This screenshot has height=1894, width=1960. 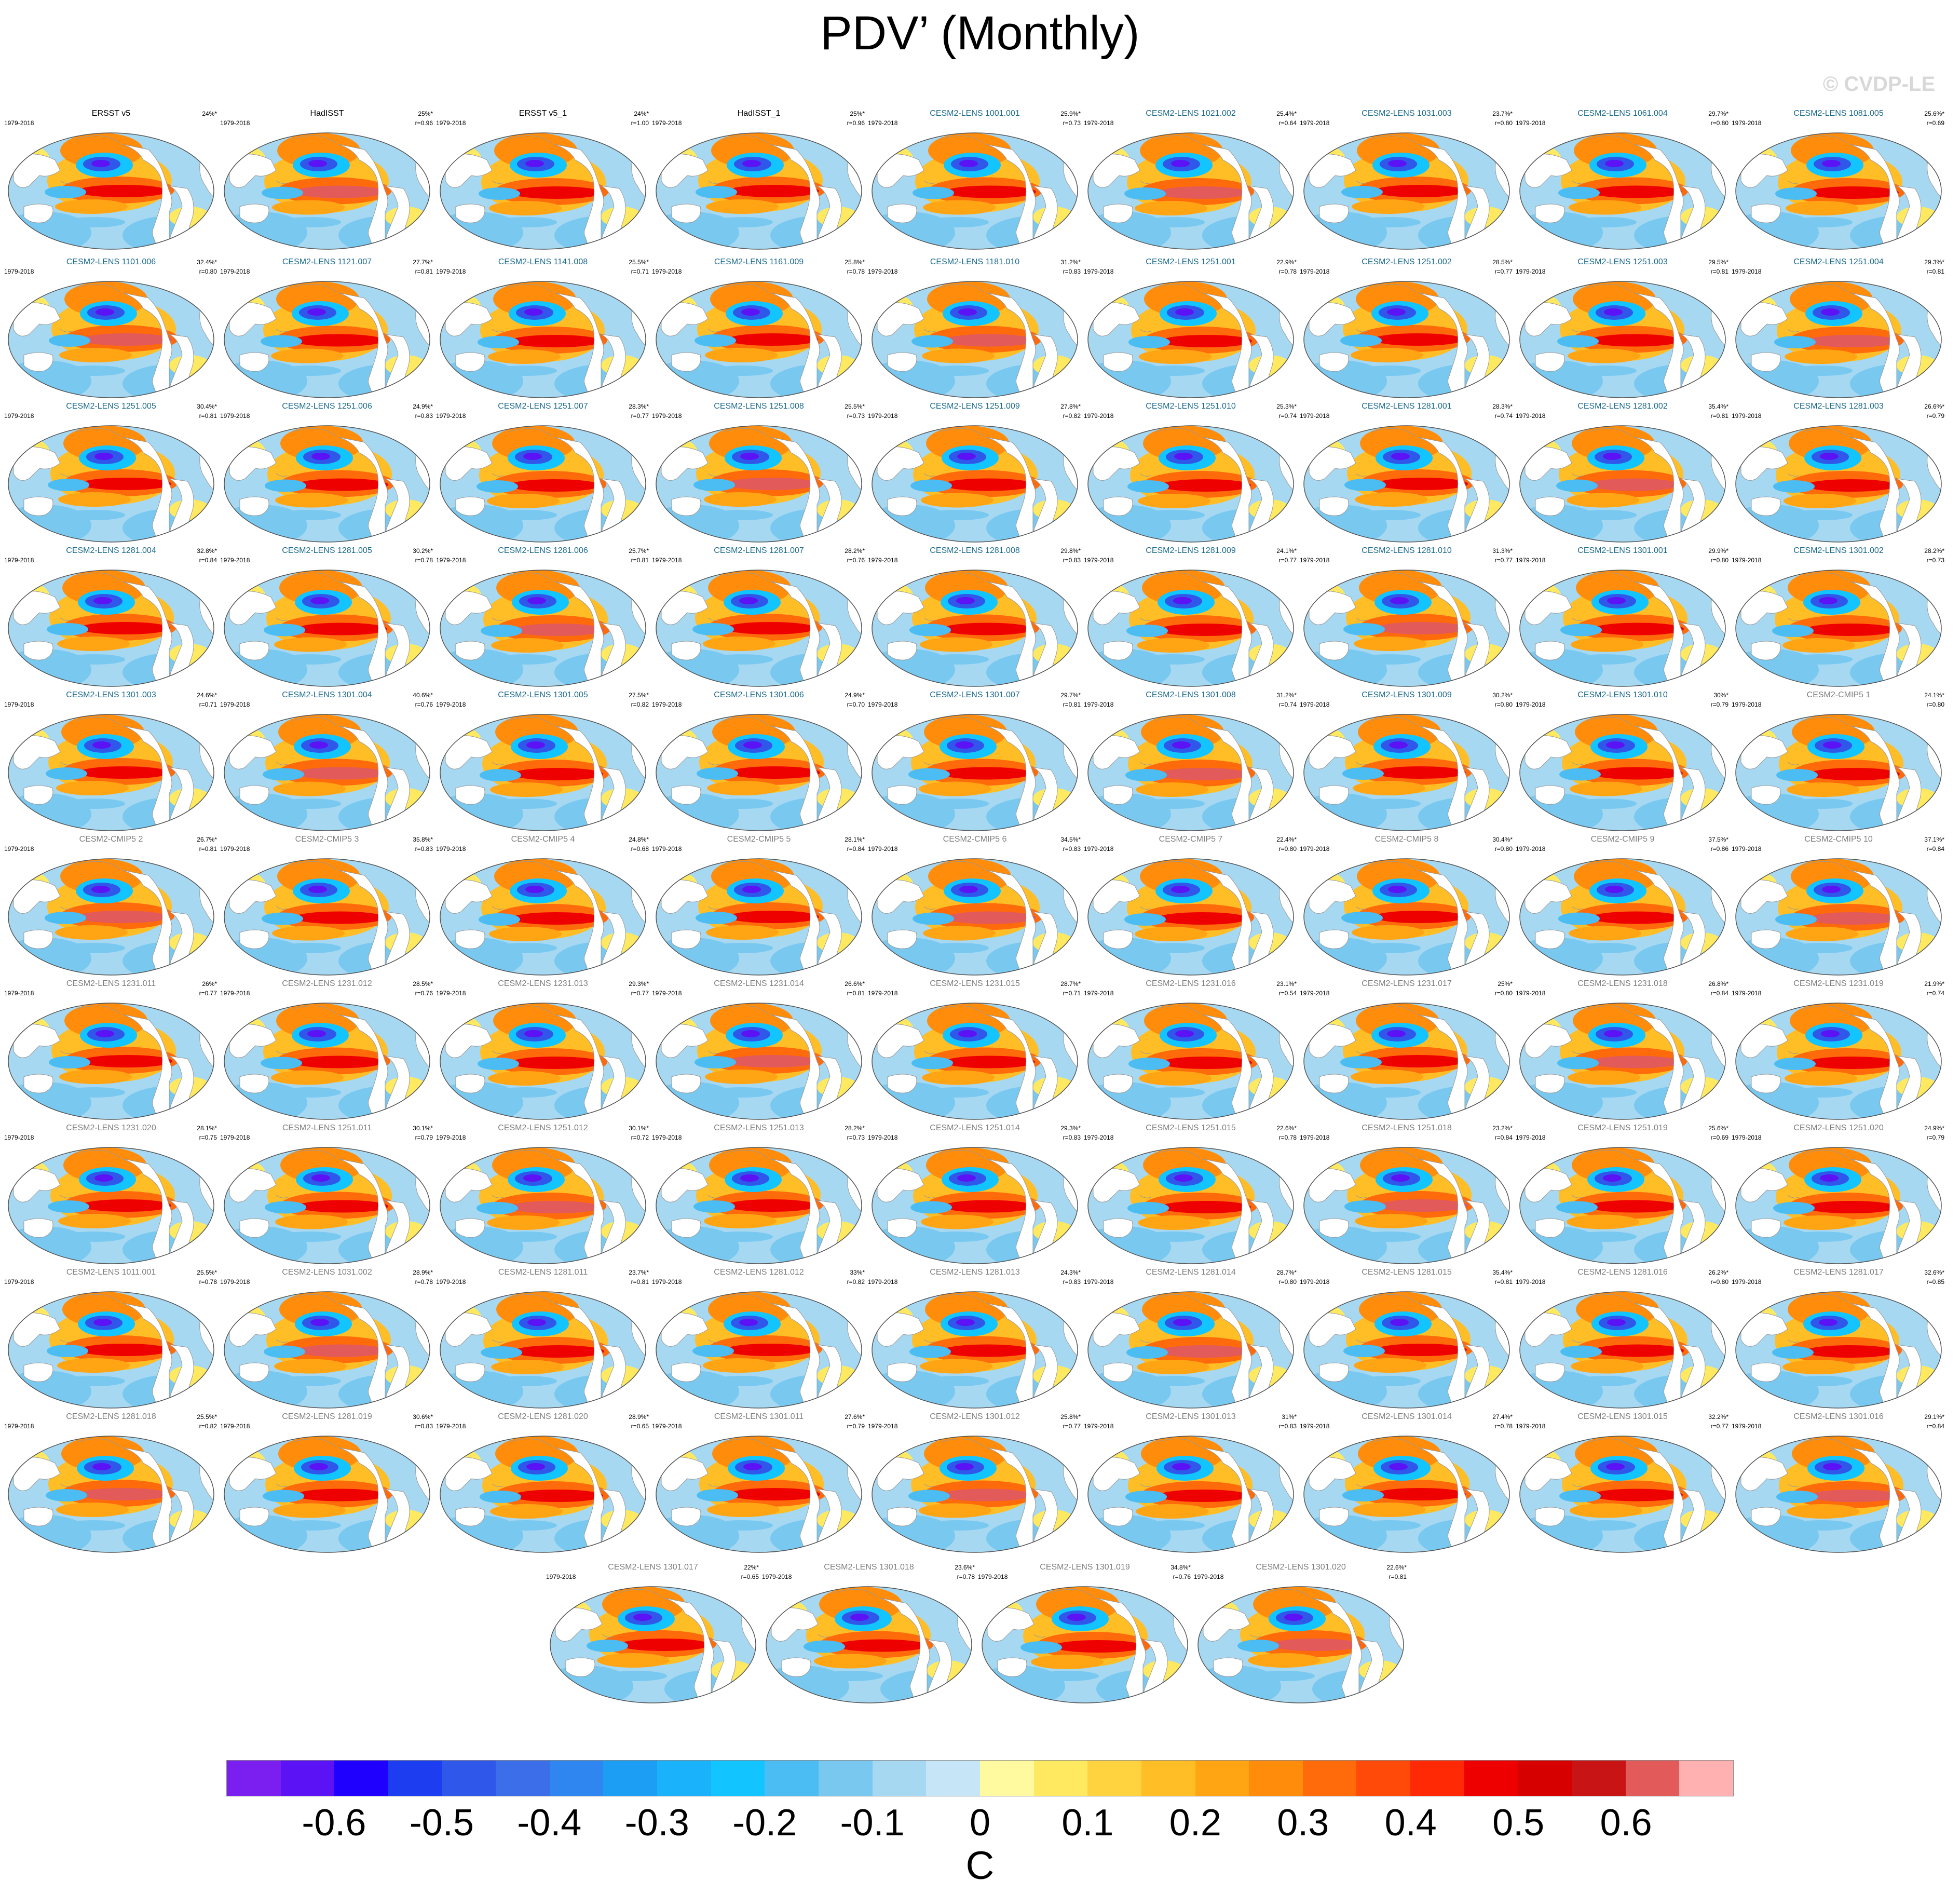 What do you see at coordinates (1518, 1823) in the screenshot?
I see `colorbar-tick-label: 0.5` at bounding box center [1518, 1823].